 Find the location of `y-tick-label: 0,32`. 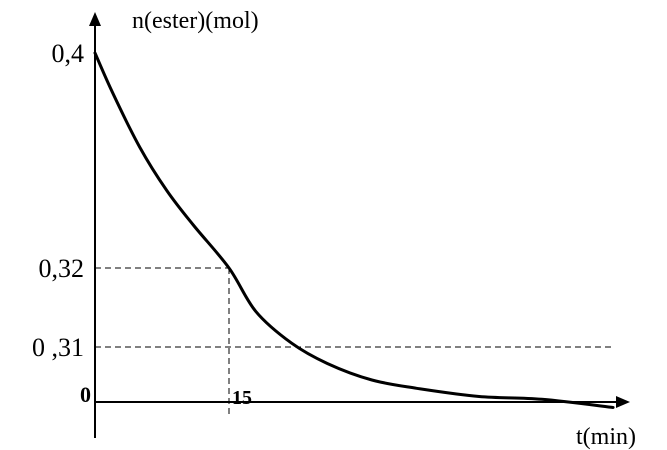

y-tick-label: 0,32 is located at coordinates (62, 268).